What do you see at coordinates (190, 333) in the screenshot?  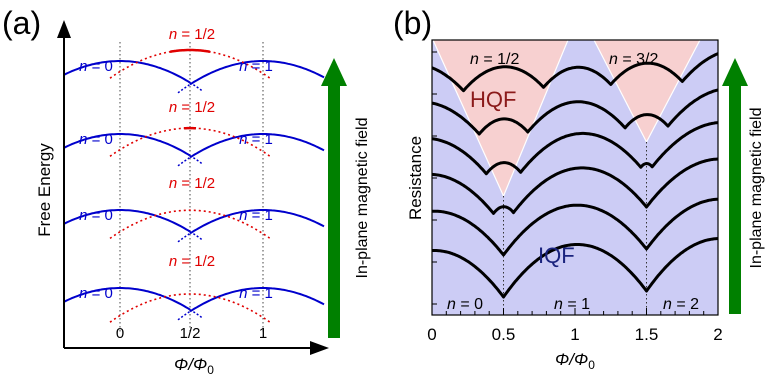 I see `tick-label-half-a: 1/2` at bounding box center [190, 333].